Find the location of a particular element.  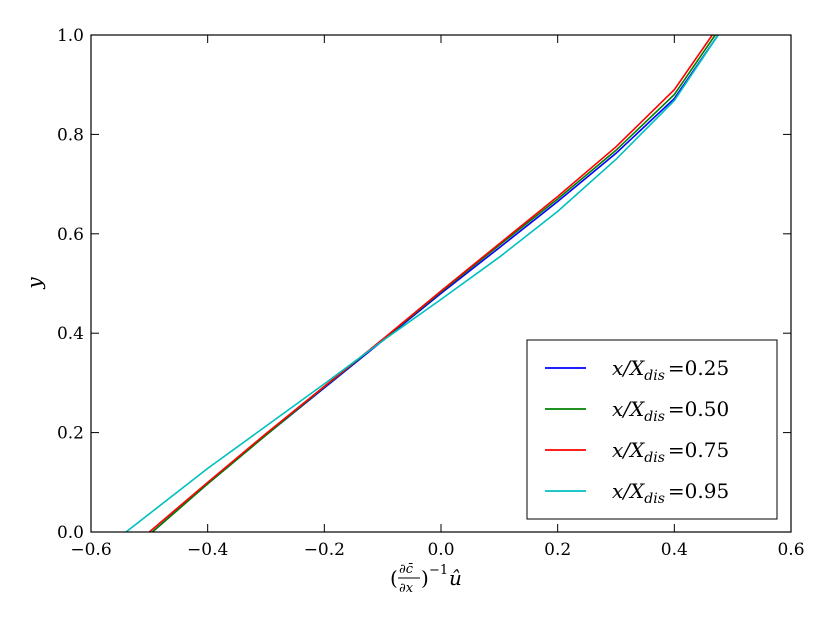

x-tick-label: 0.4 is located at coordinates (674, 550).